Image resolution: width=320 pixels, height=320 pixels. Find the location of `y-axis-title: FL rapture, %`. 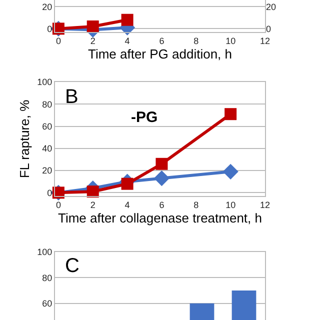

y-axis-title: FL rapture, % is located at coordinates (24, 138).